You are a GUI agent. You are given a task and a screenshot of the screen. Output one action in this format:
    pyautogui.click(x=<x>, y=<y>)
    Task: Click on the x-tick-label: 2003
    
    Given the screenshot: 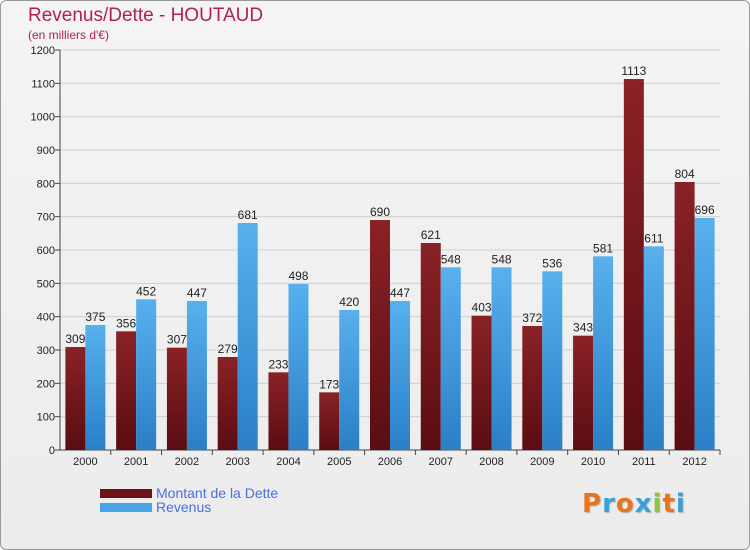 What is the action you would take?
    pyautogui.click(x=237, y=462)
    